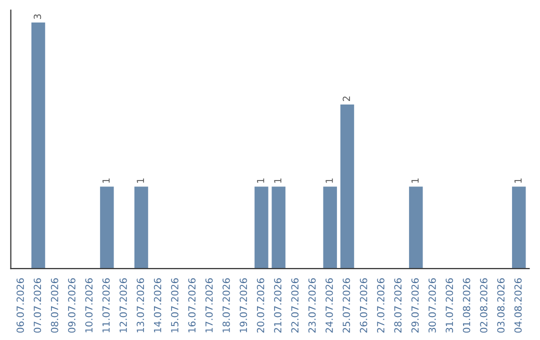  Describe the element at coordinates (38, 16) in the screenshot. I see `data-label: 3` at that location.